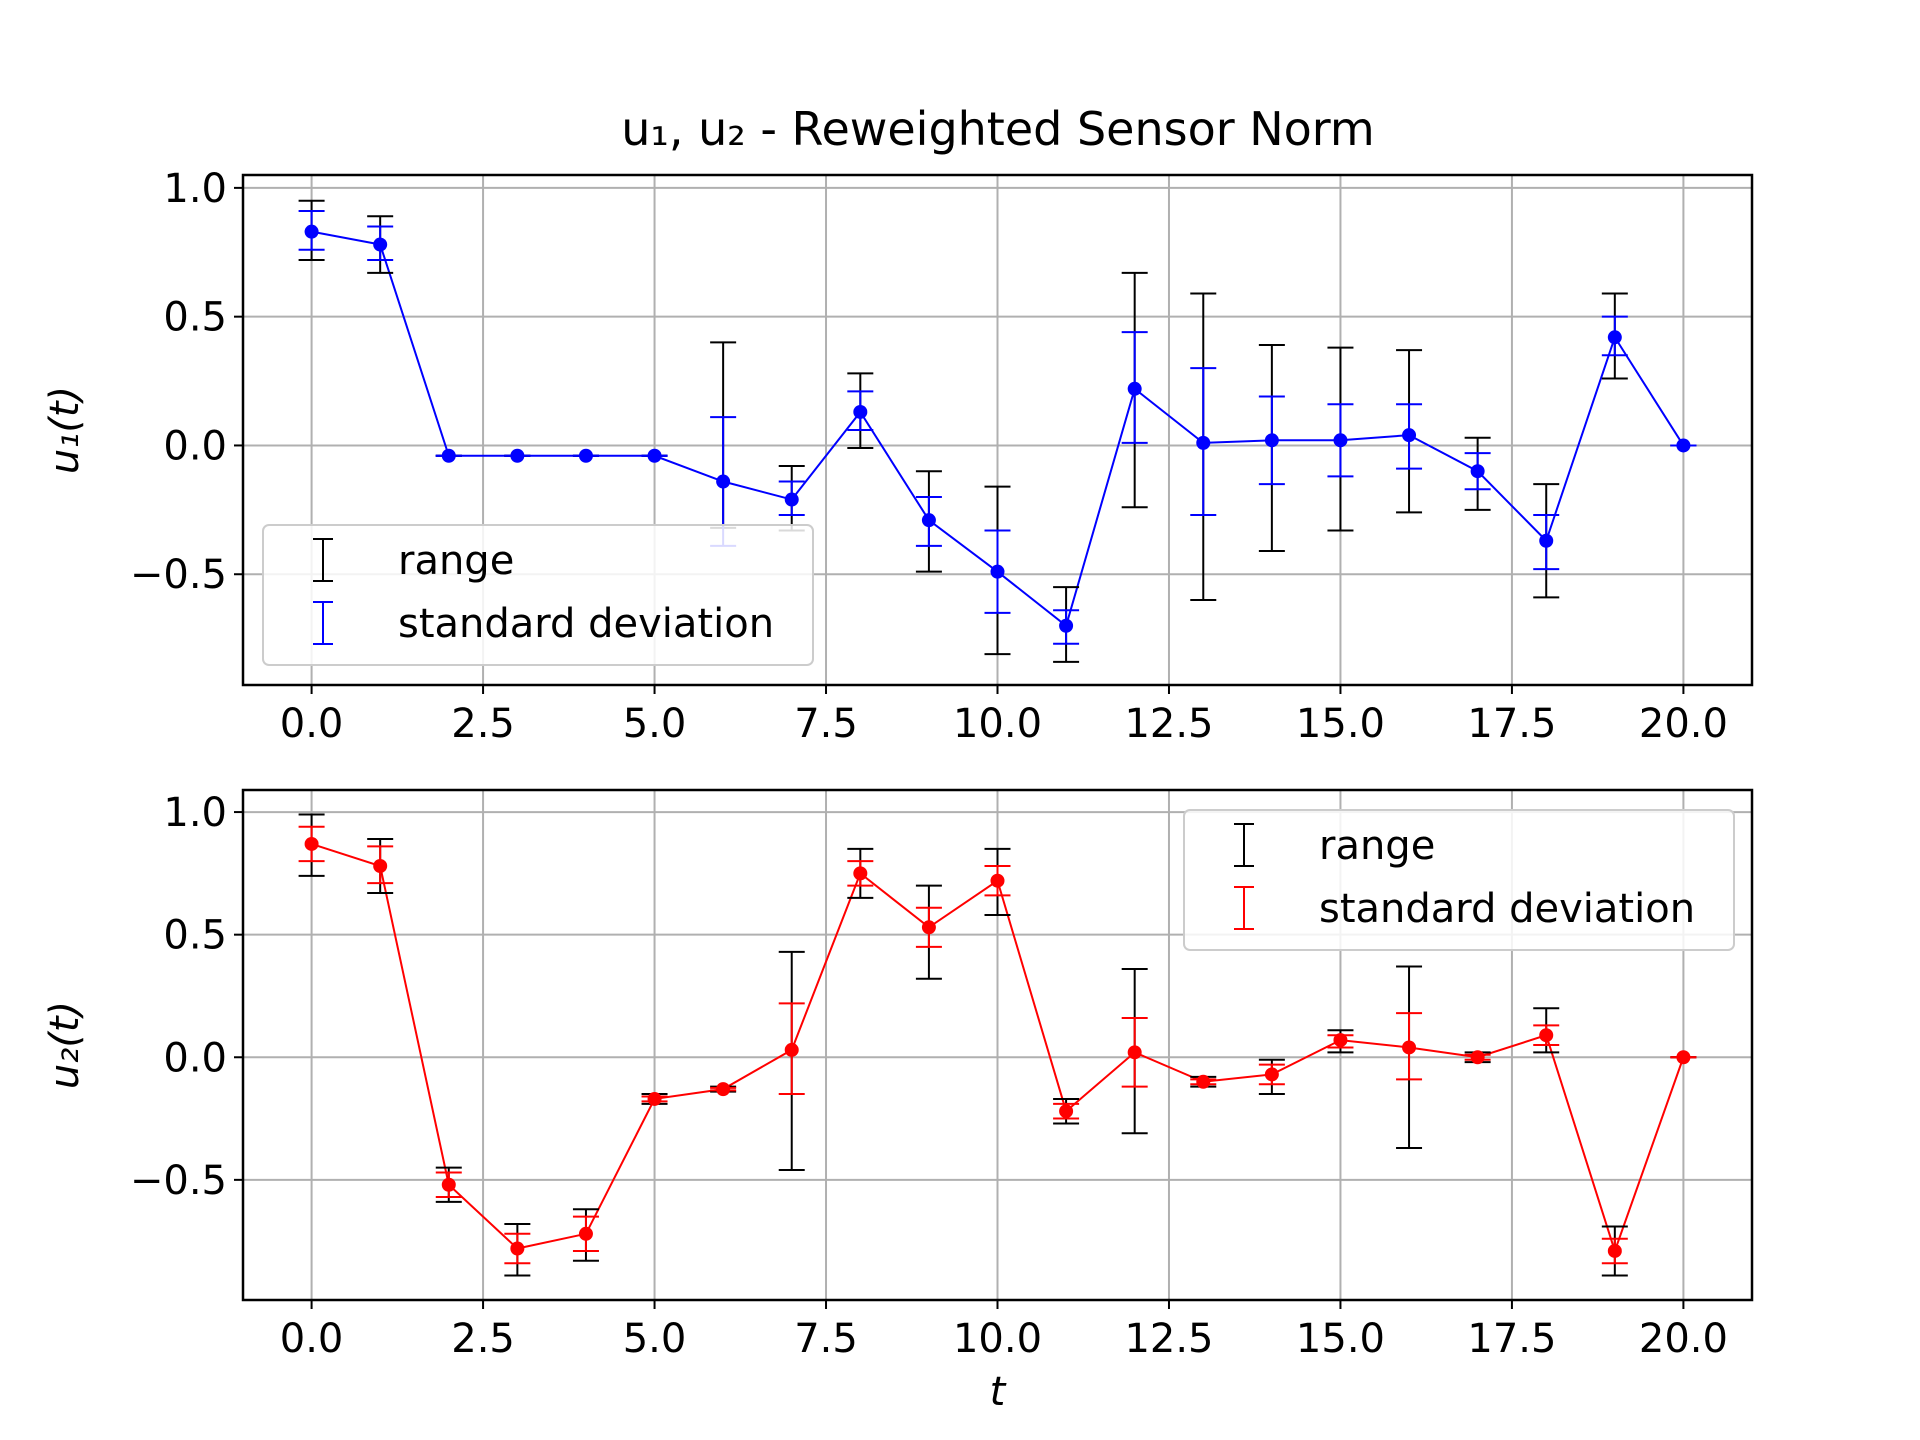  I want to click on x-axis-label: t, so click(998, 1392).